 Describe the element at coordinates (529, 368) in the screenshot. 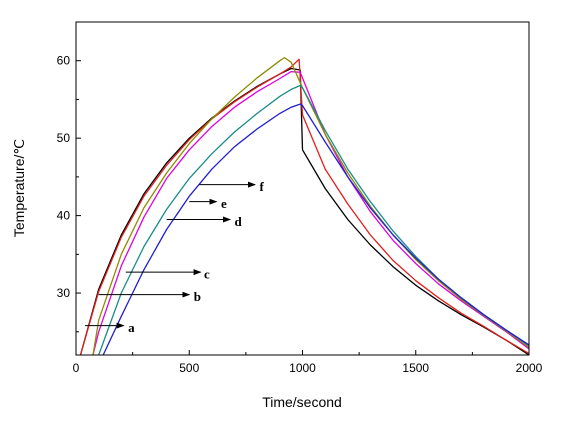

I see `x-tick-label: 2000` at that location.